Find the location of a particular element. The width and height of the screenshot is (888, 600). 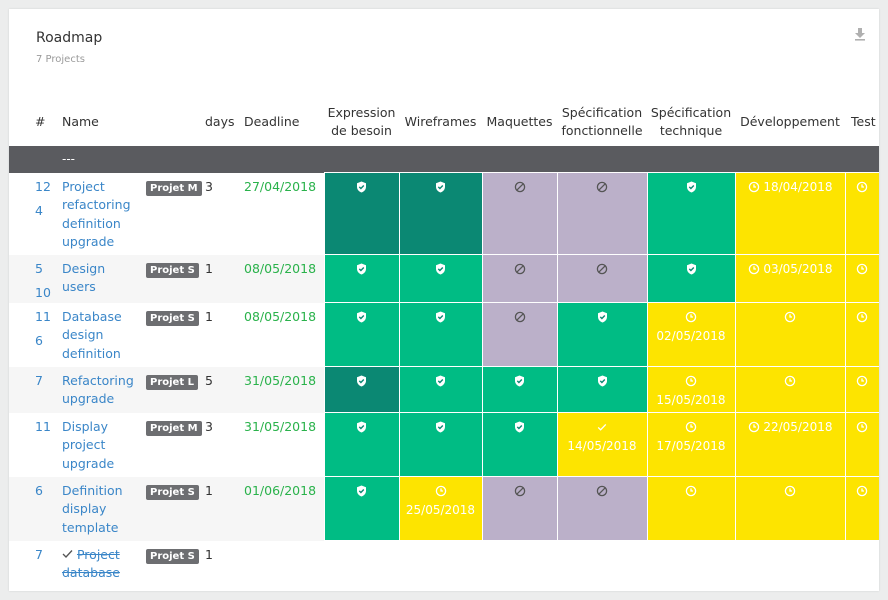

stage-header-label: technique is located at coordinates (691, 130).